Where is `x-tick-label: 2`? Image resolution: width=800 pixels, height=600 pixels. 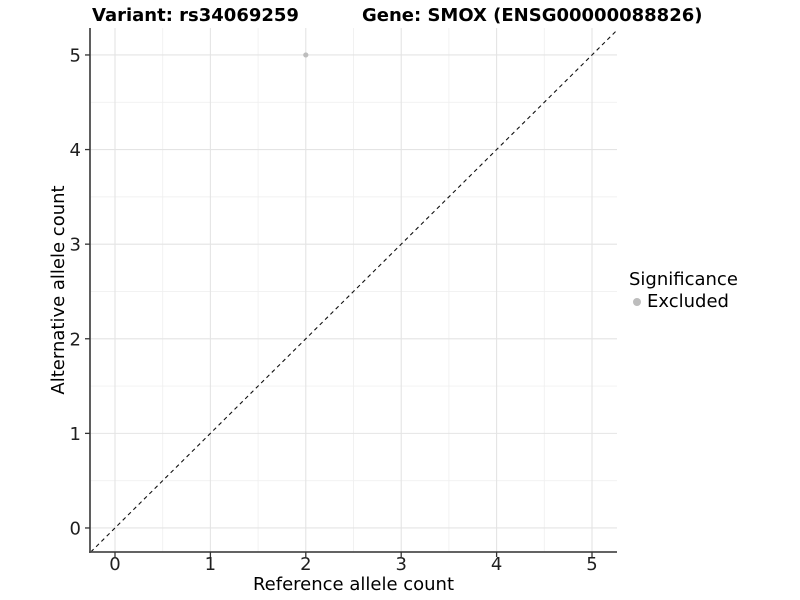 x-tick-label: 2 is located at coordinates (305, 564).